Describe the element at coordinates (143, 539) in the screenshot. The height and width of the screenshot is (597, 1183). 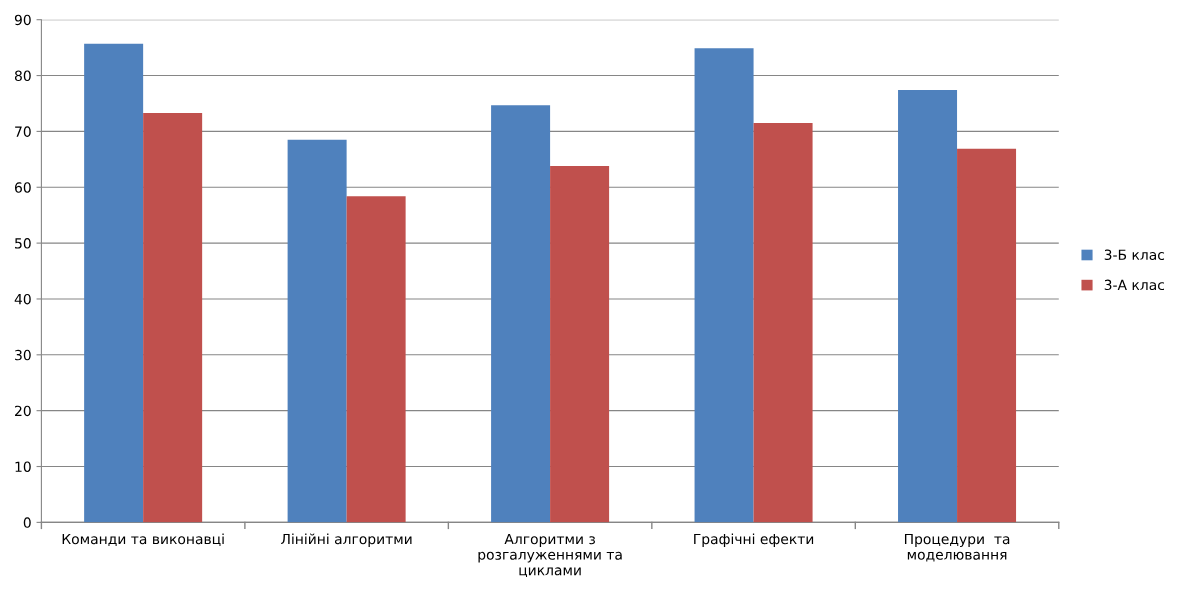
I see `x-tick-label: Команди та виконавці` at that location.